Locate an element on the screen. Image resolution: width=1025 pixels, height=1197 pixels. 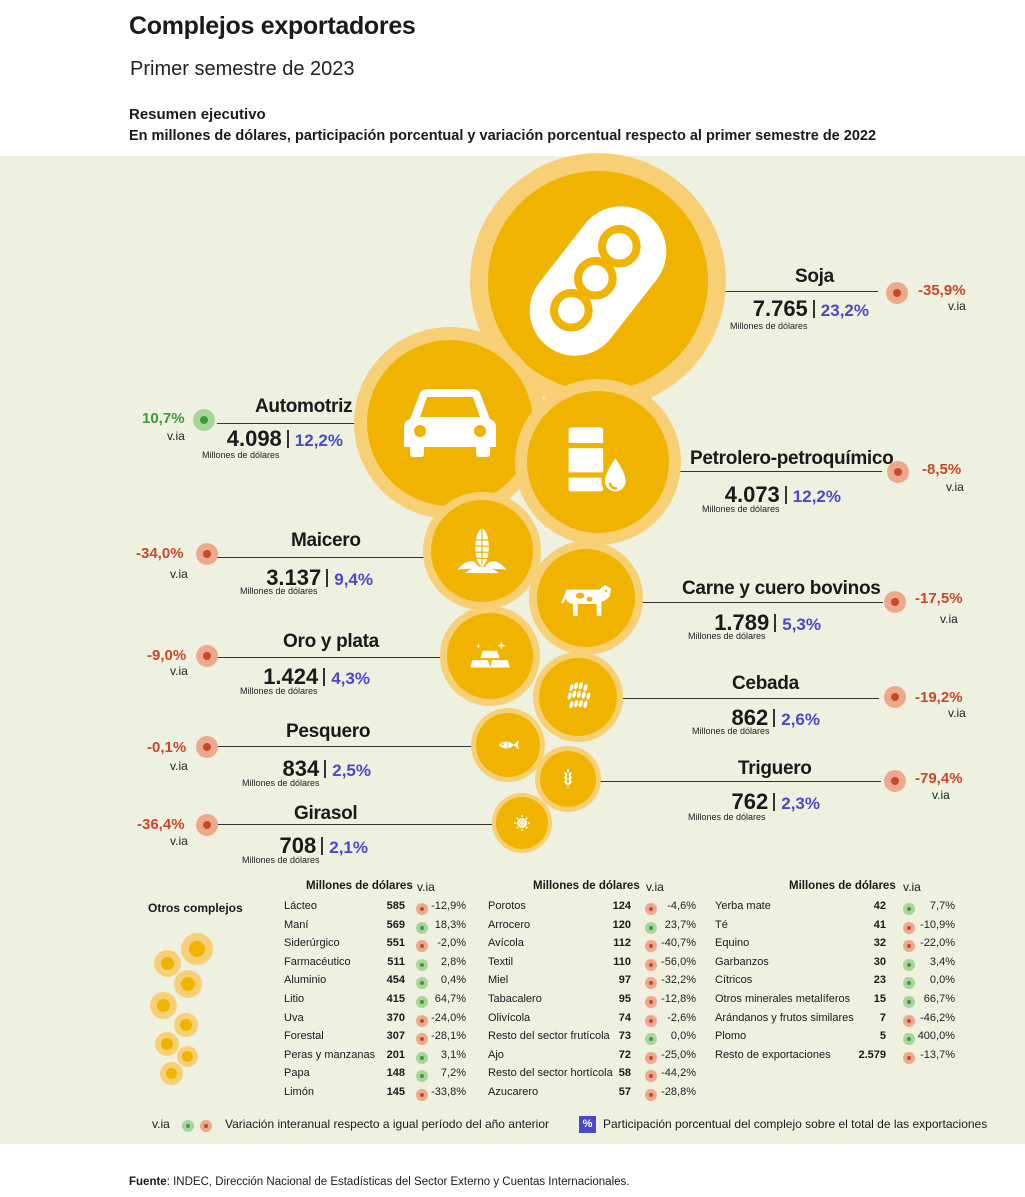
value-carne-y-cuero-bovinos: 1.789 5,3% is located at coordinates (767, 623).